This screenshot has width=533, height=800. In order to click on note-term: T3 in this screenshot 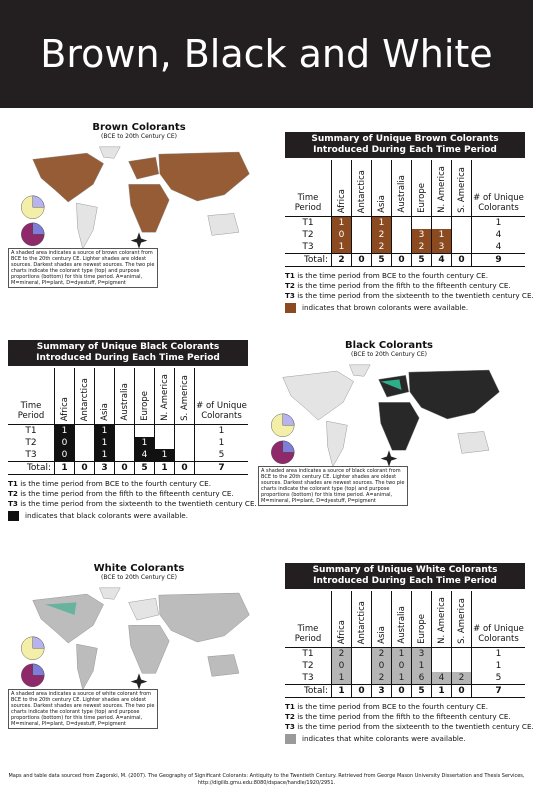, I will do `click(290, 726)`.